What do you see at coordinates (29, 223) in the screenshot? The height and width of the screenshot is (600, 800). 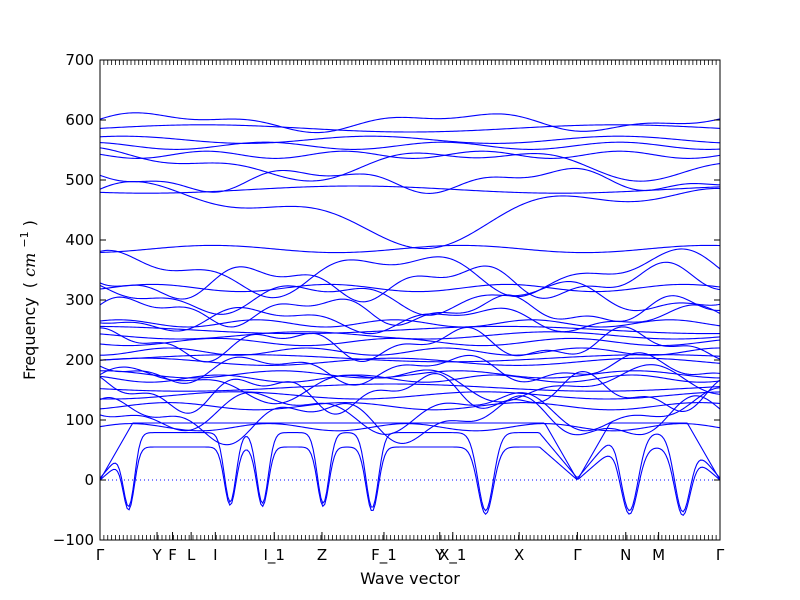 I see `y-axis-unit-close: )` at bounding box center [29, 223].